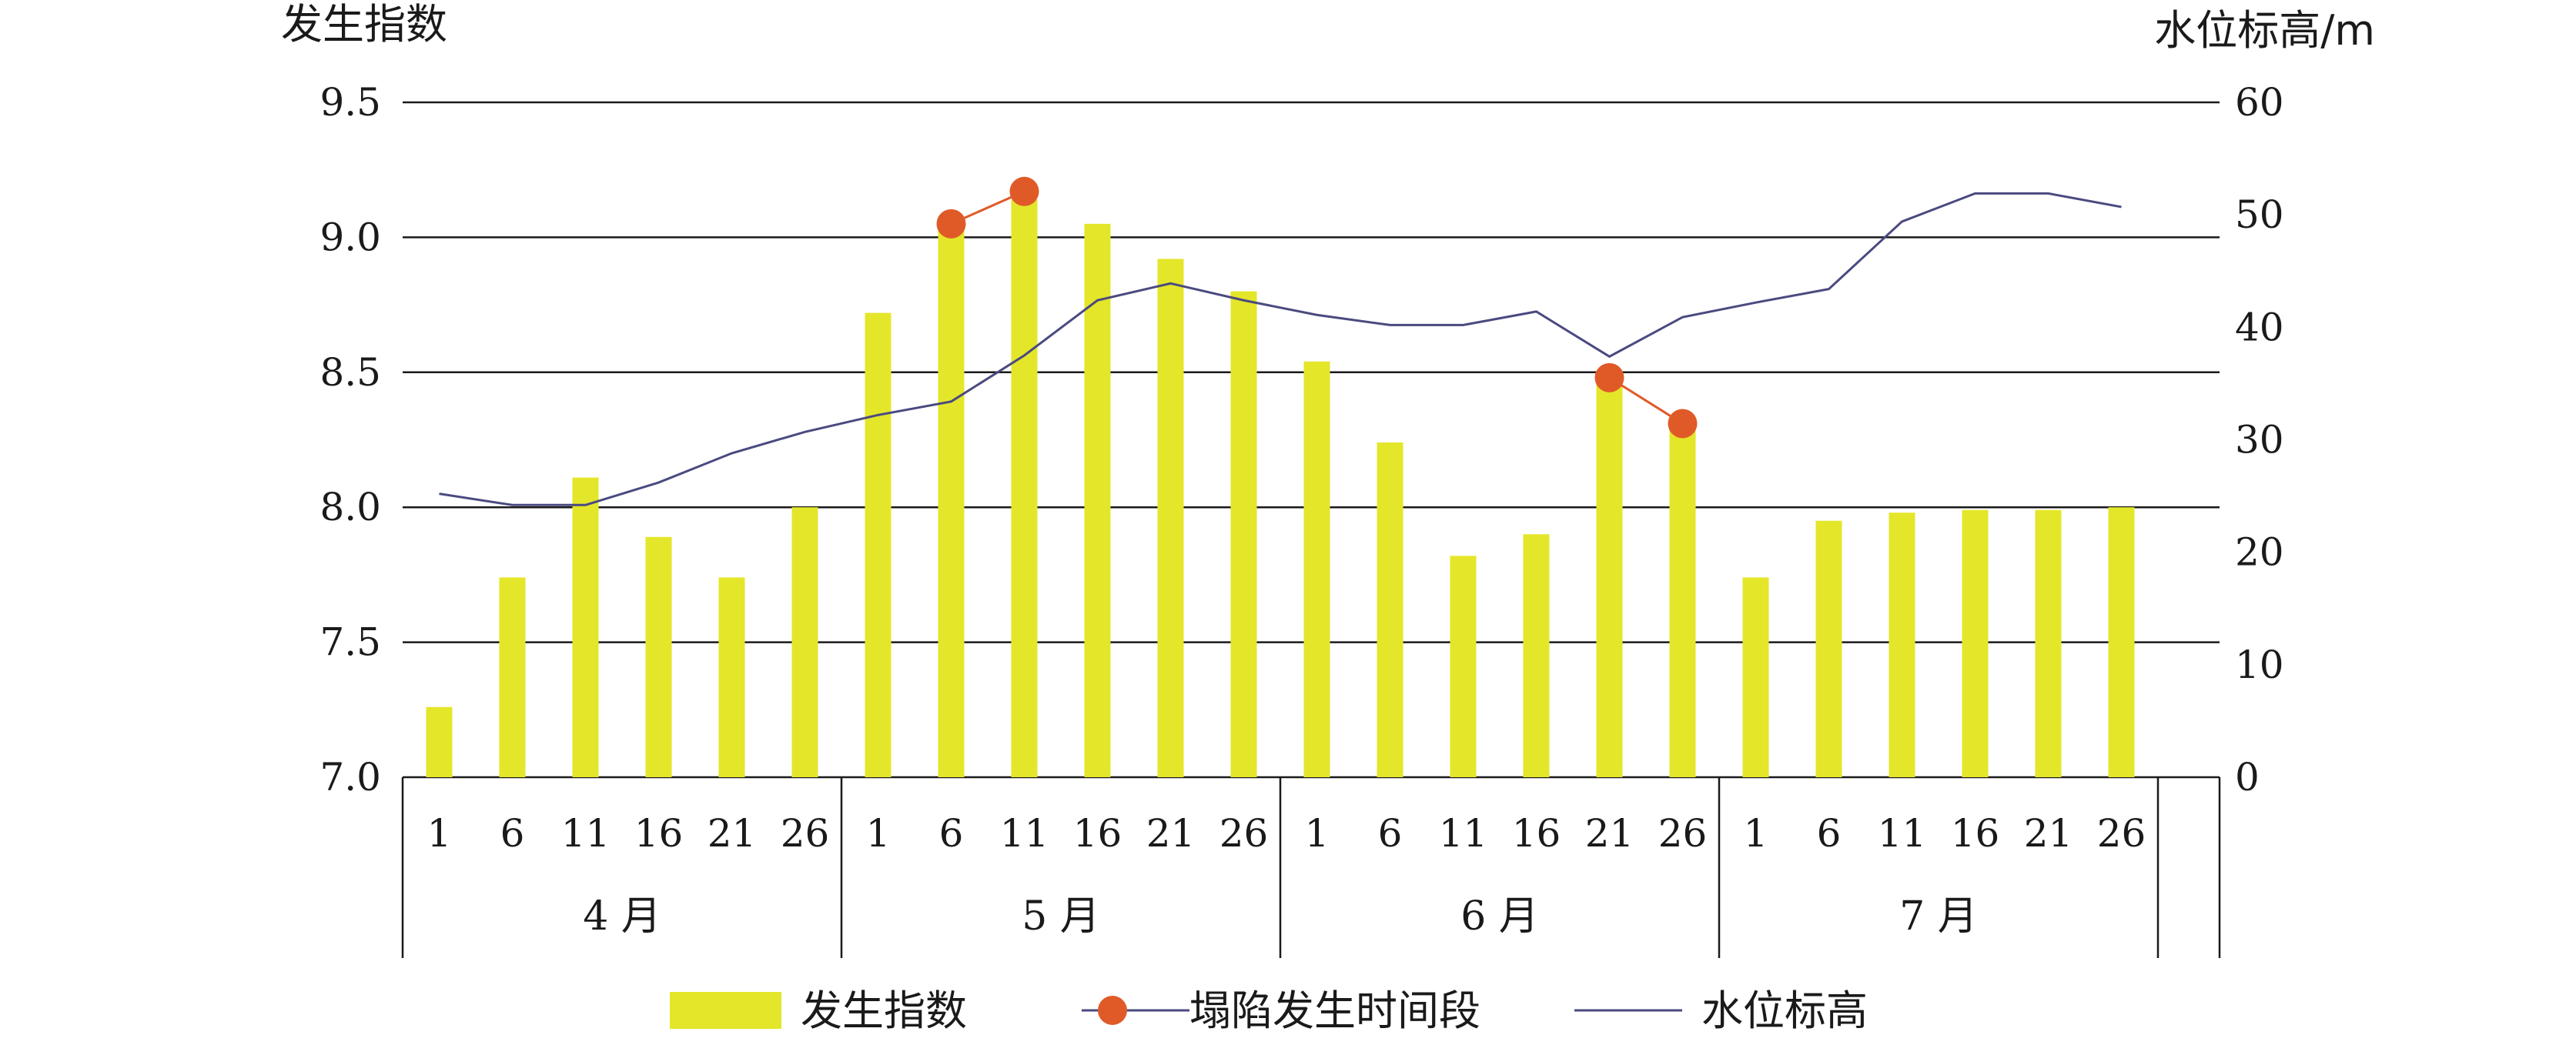 The height and width of the screenshot is (1045, 2576). I want to click on right-tick-label: 30, so click(2259, 440).